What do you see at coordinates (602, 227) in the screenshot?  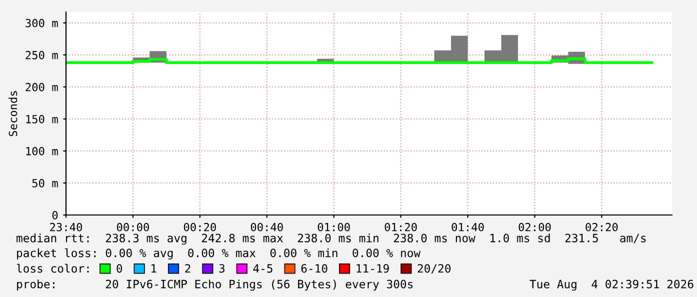 I see `x-tick-label: 02:20` at bounding box center [602, 227].